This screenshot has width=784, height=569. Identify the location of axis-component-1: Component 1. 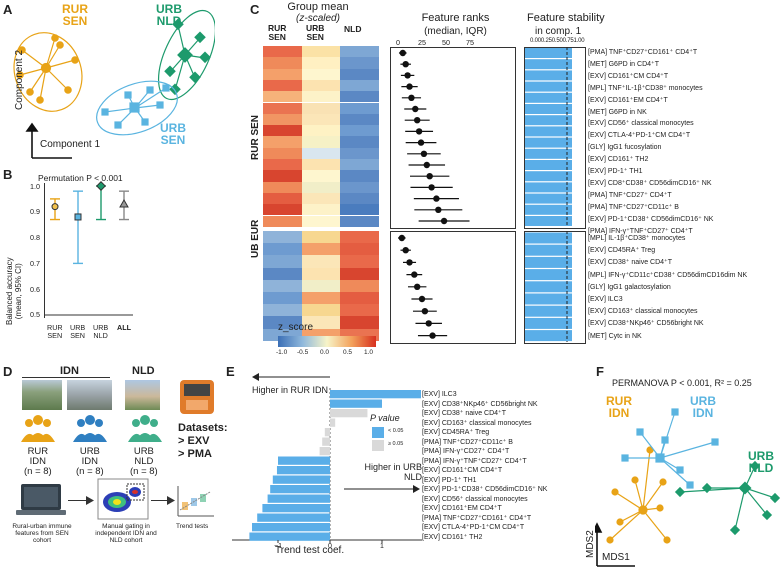
(70, 144).